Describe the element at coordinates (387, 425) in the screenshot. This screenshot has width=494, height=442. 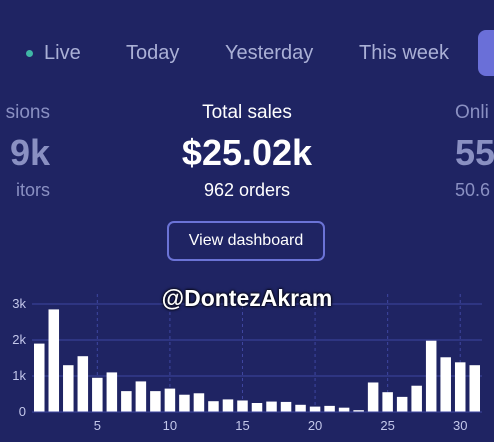
I see `x-tick-label: 25` at that location.